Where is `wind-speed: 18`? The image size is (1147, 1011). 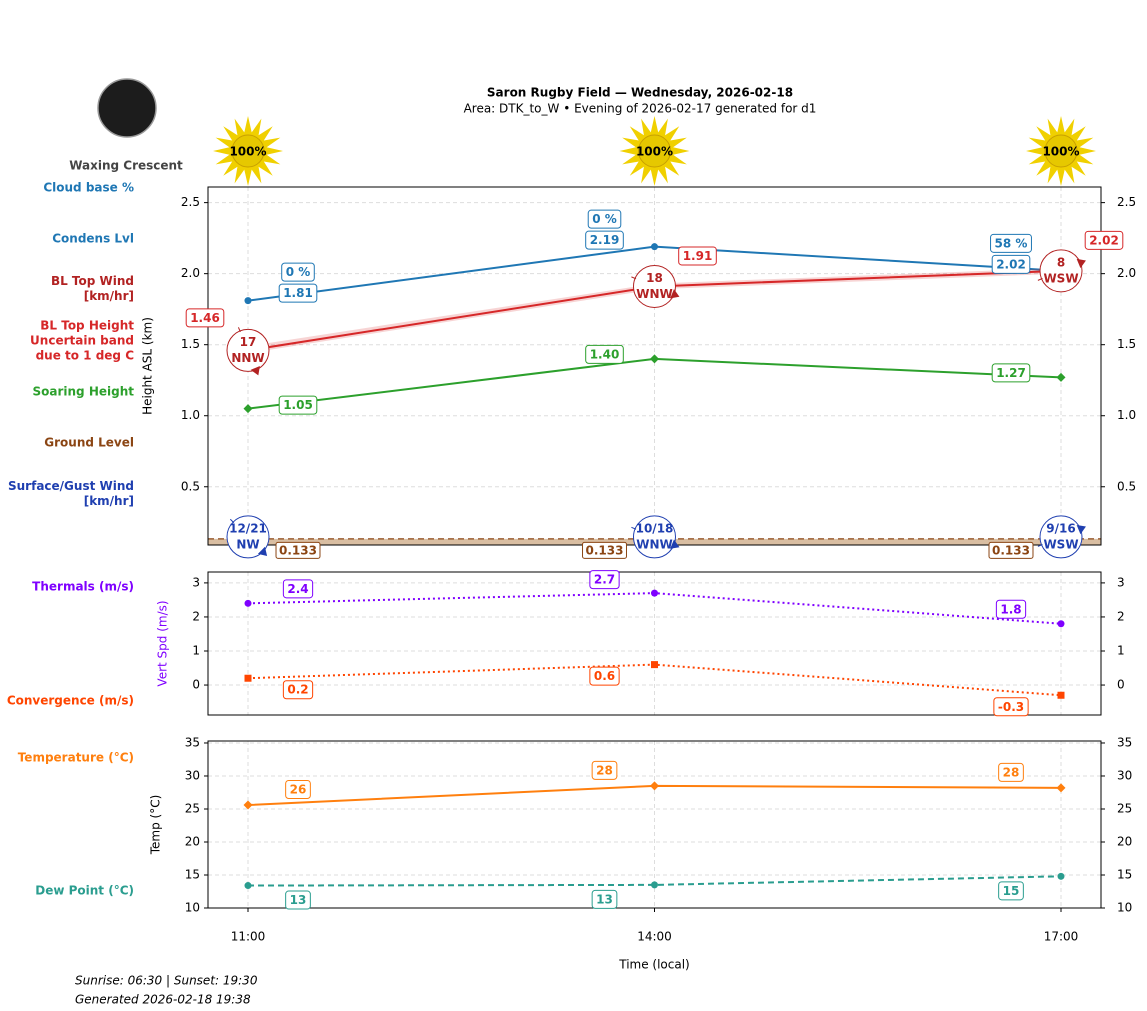
wind-speed: 18 is located at coordinates (654, 278).